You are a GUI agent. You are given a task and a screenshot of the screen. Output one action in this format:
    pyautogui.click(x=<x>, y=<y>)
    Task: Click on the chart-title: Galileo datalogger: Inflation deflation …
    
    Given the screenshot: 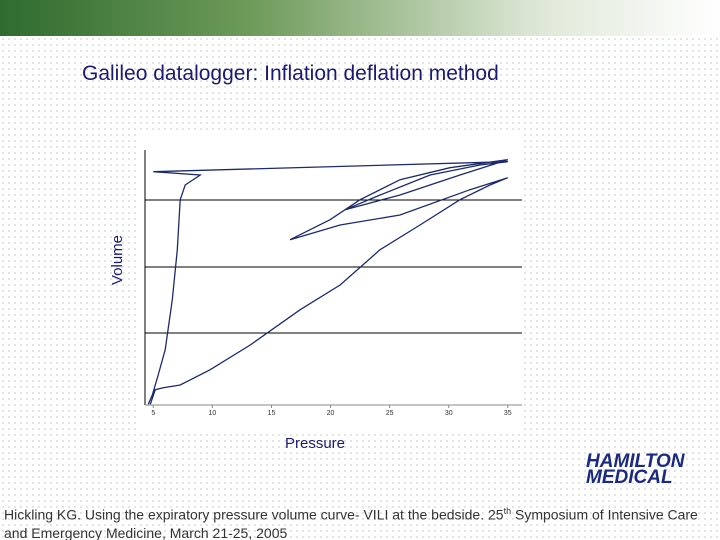 What is the action you would take?
    pyautogui.click(x=290, y=73)
    